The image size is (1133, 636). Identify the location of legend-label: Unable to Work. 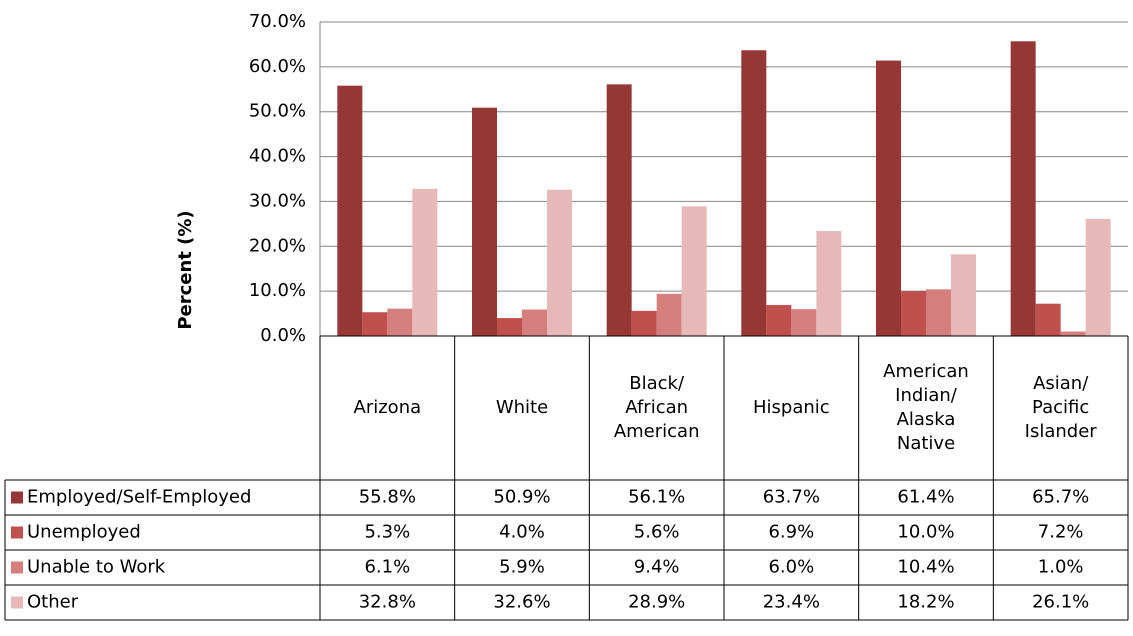
(96, 567).